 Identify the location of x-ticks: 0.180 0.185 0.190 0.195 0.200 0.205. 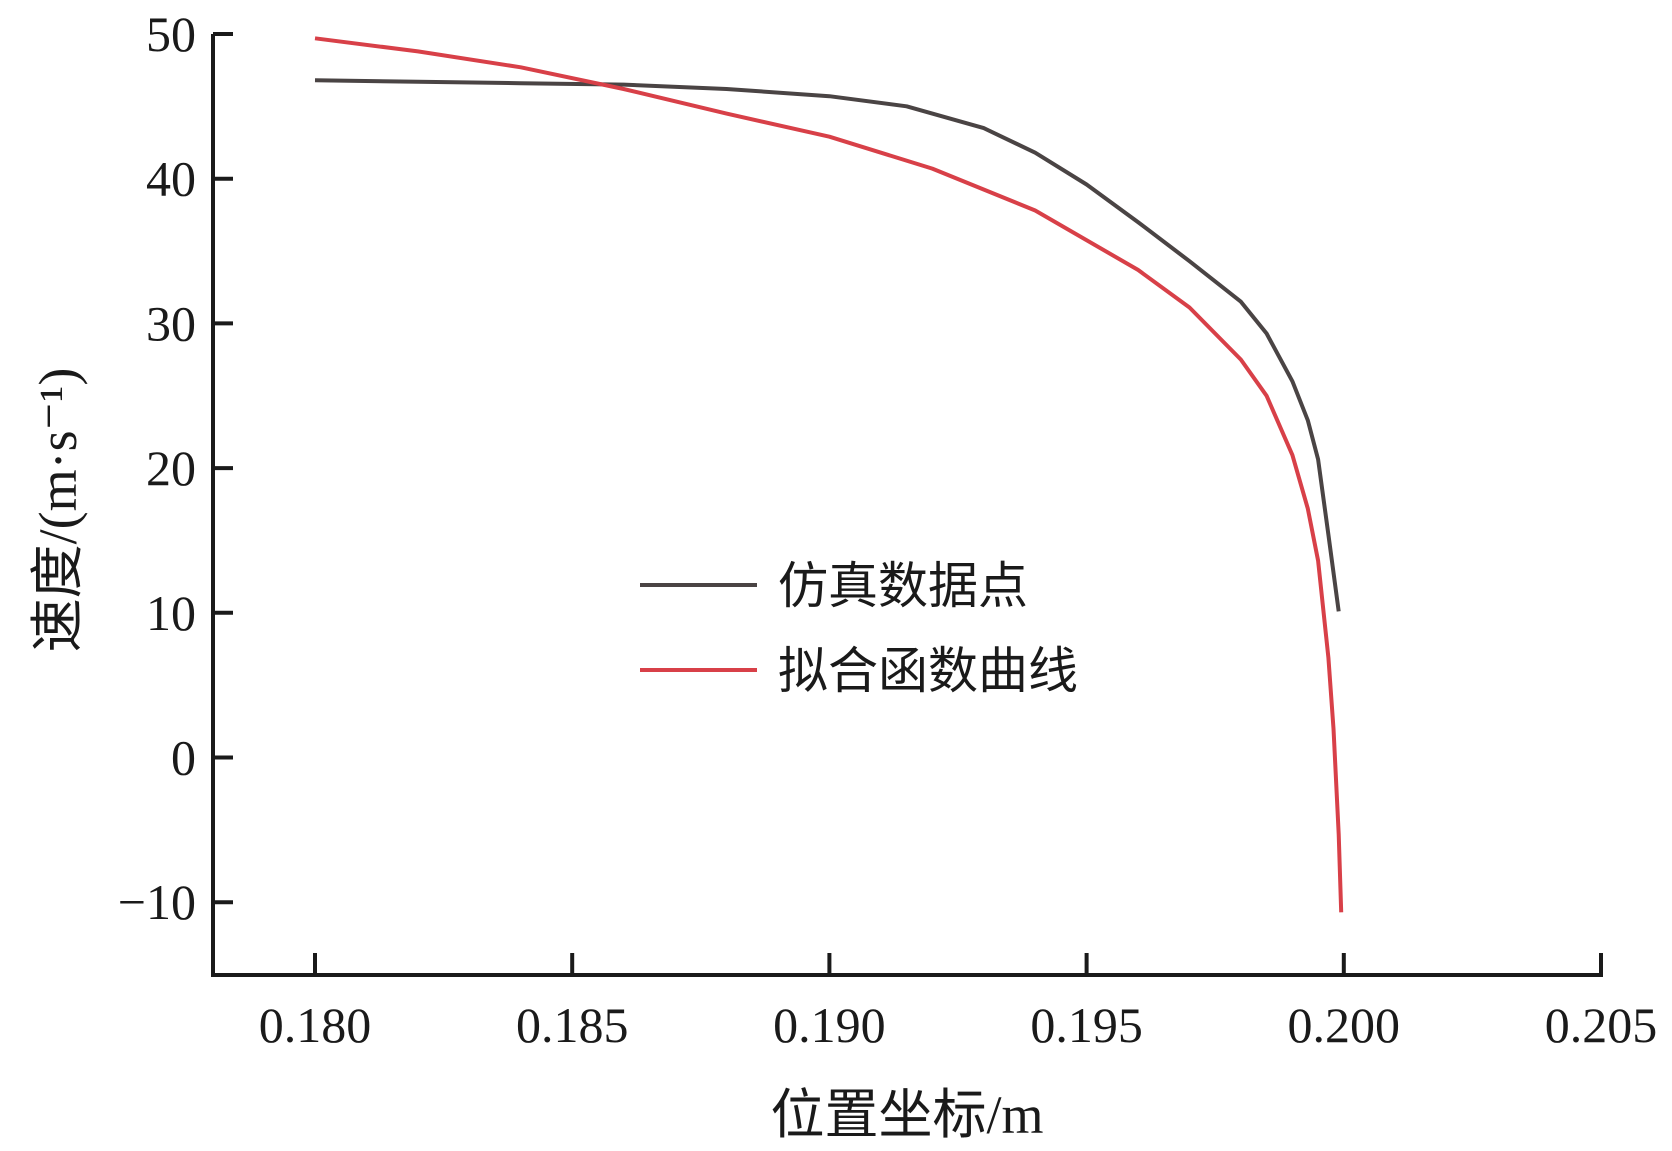
(958, 1003).